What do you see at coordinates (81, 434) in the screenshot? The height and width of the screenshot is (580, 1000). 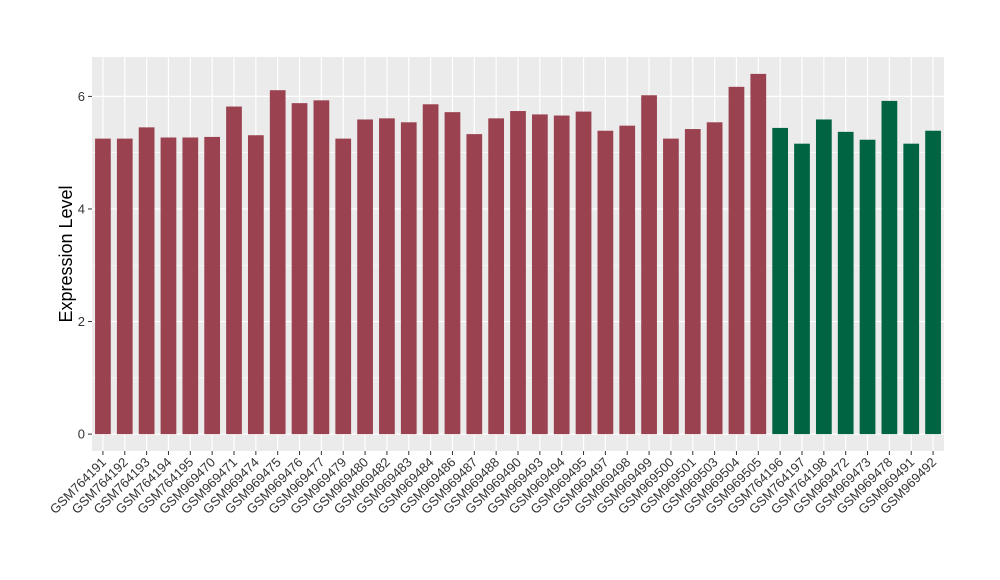 I see `y-tick-label: 0` at bounding box center [81, 434].